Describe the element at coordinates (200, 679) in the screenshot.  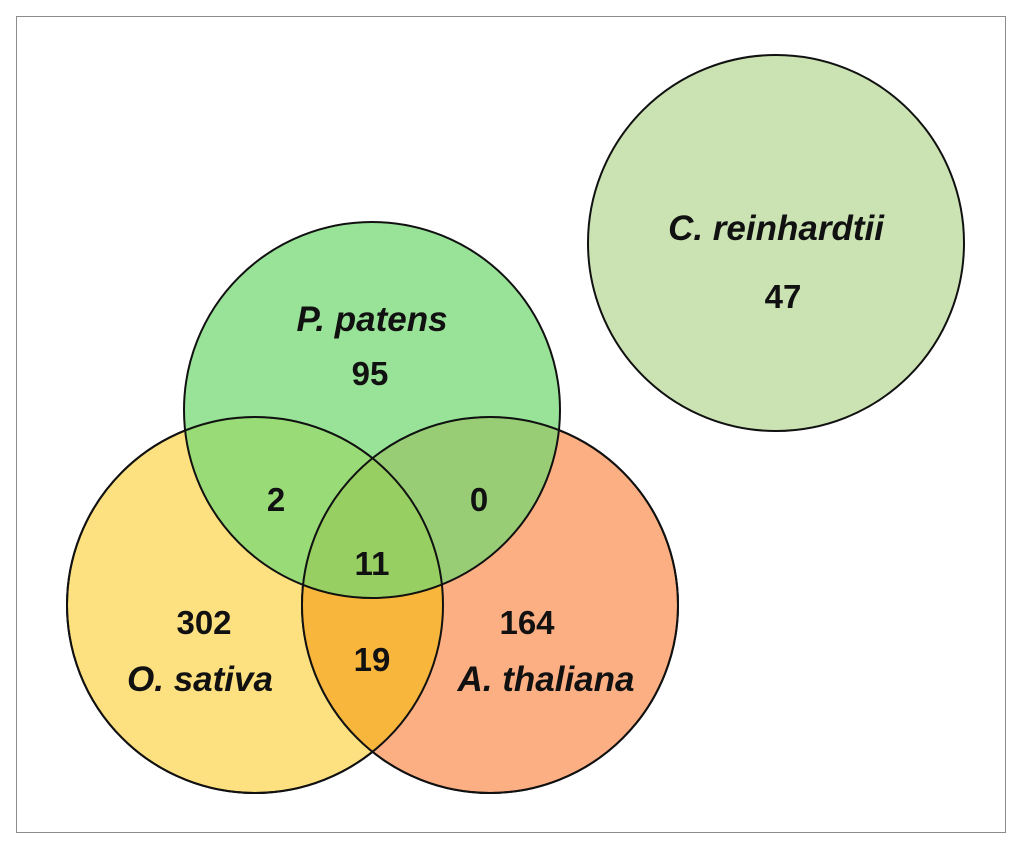
I see `o-sativa-label: O. sativa` at that location.